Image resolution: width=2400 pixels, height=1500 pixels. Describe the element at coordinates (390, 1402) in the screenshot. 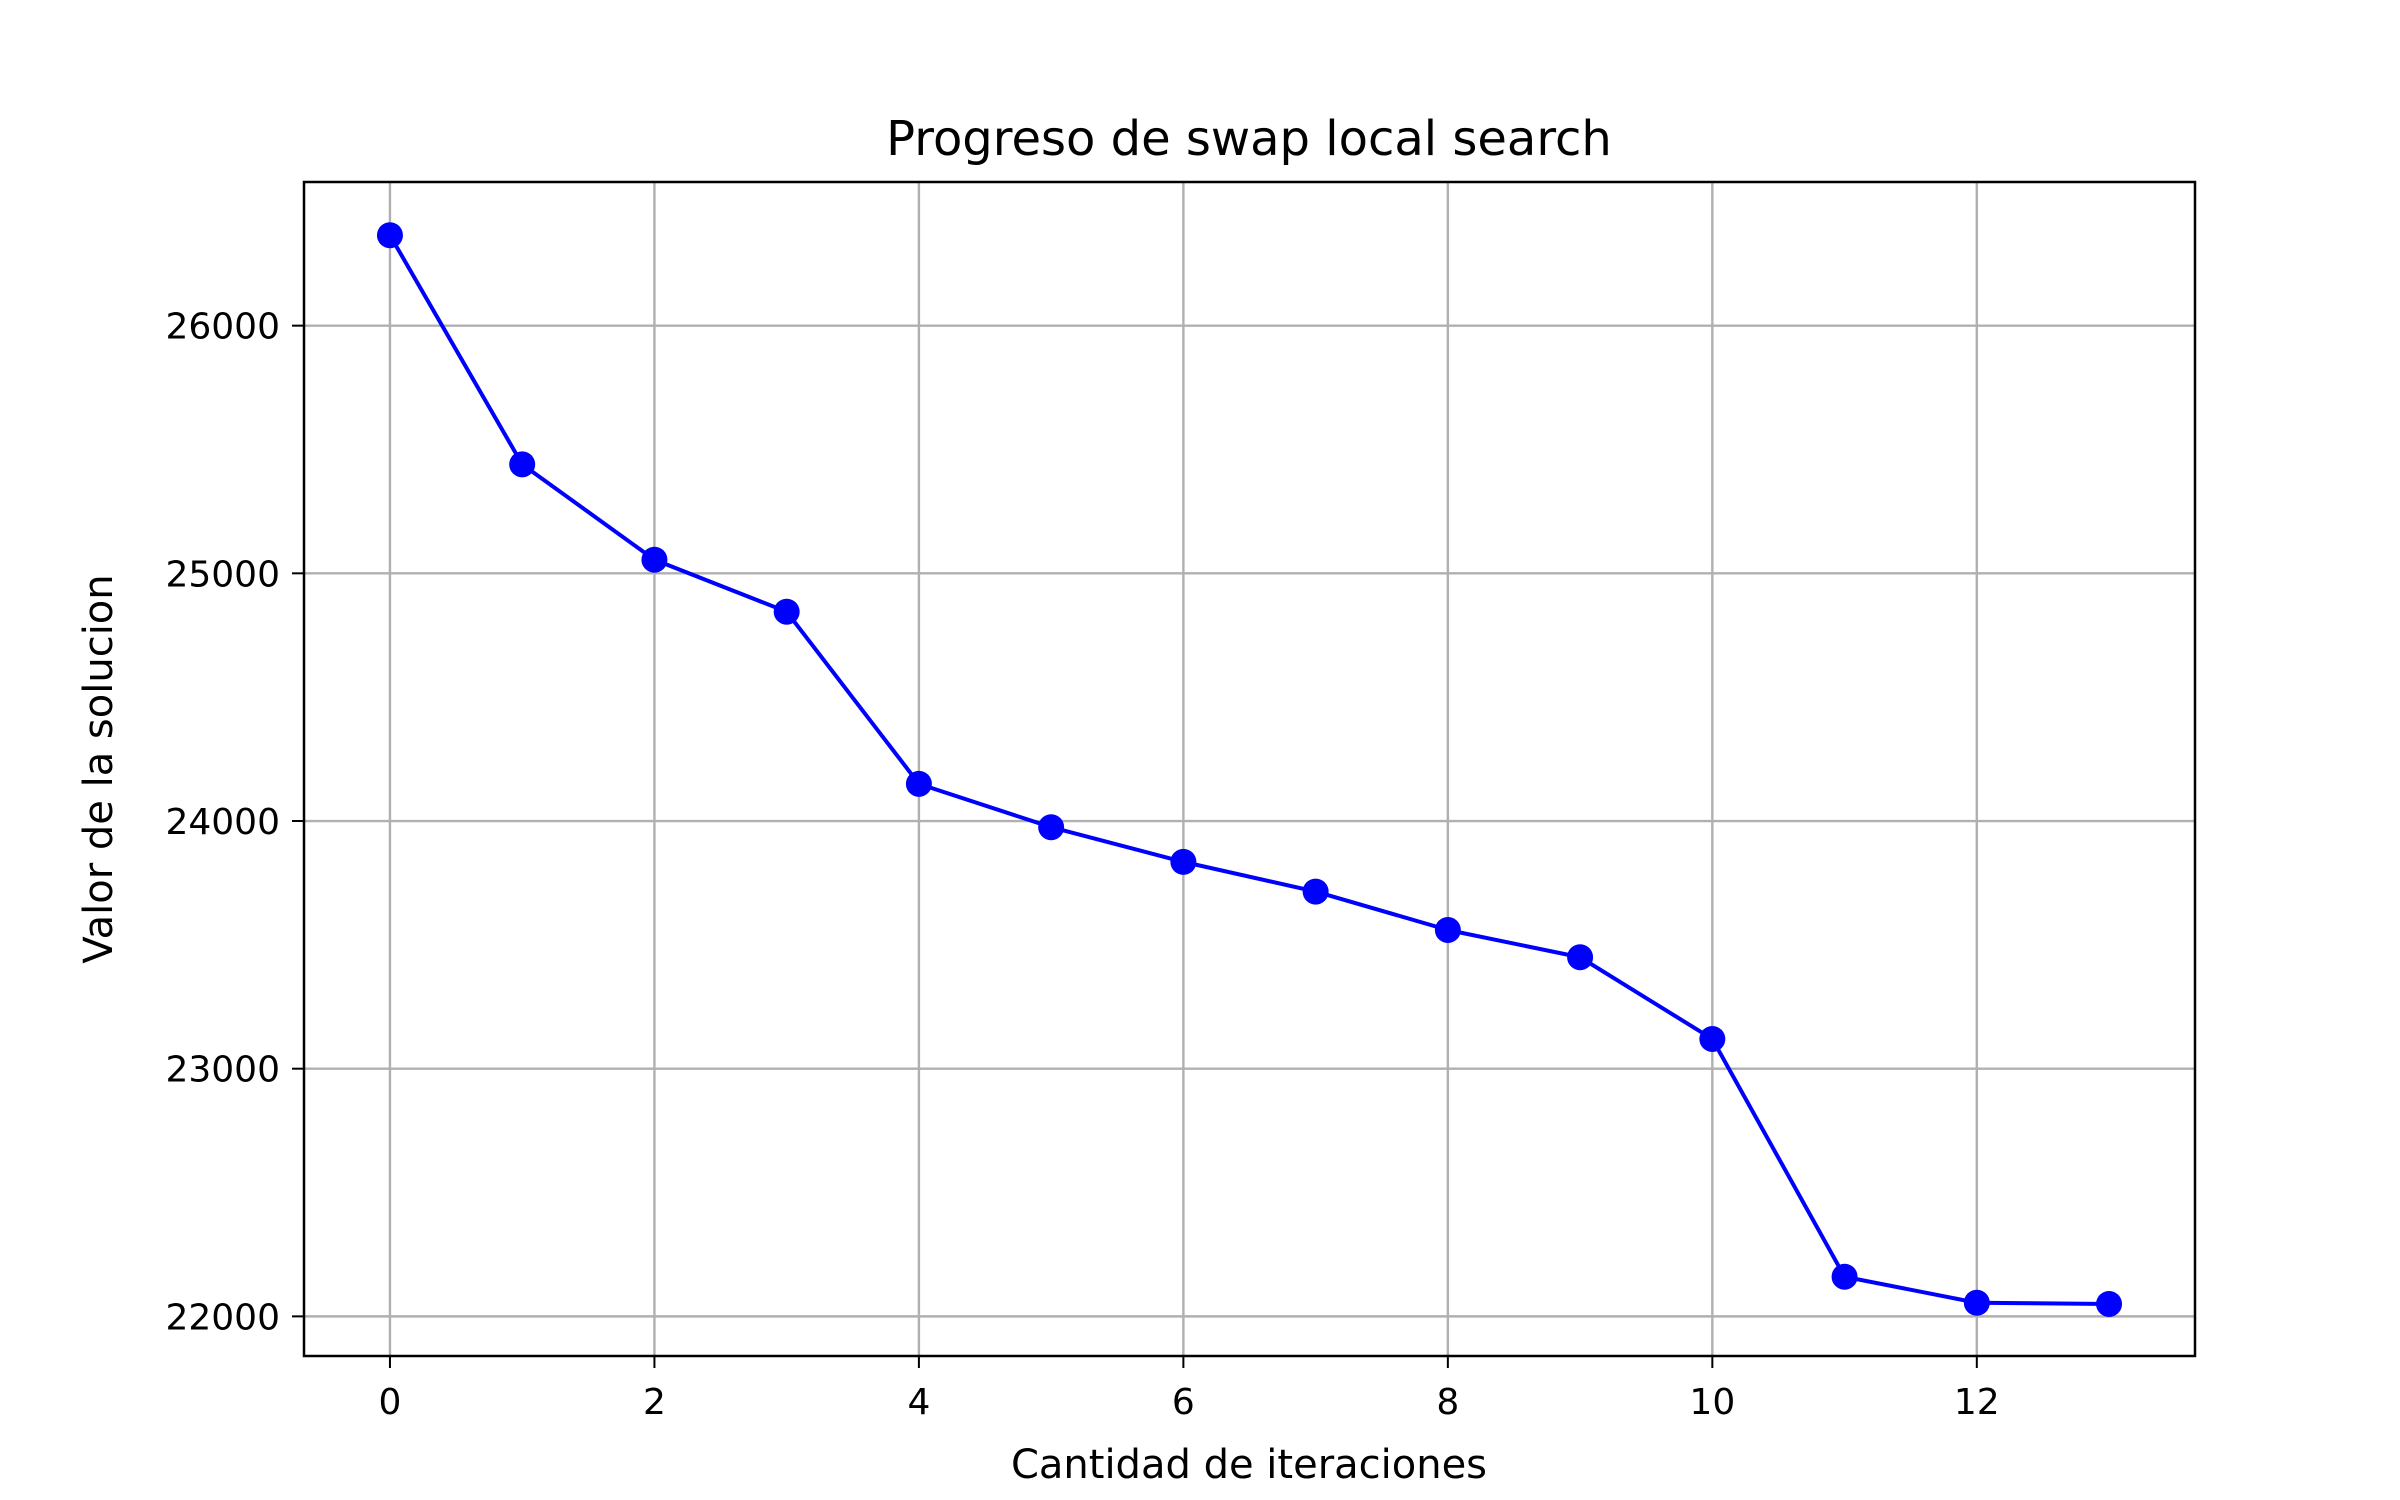

I see `x-tick-label: 0` at that location.